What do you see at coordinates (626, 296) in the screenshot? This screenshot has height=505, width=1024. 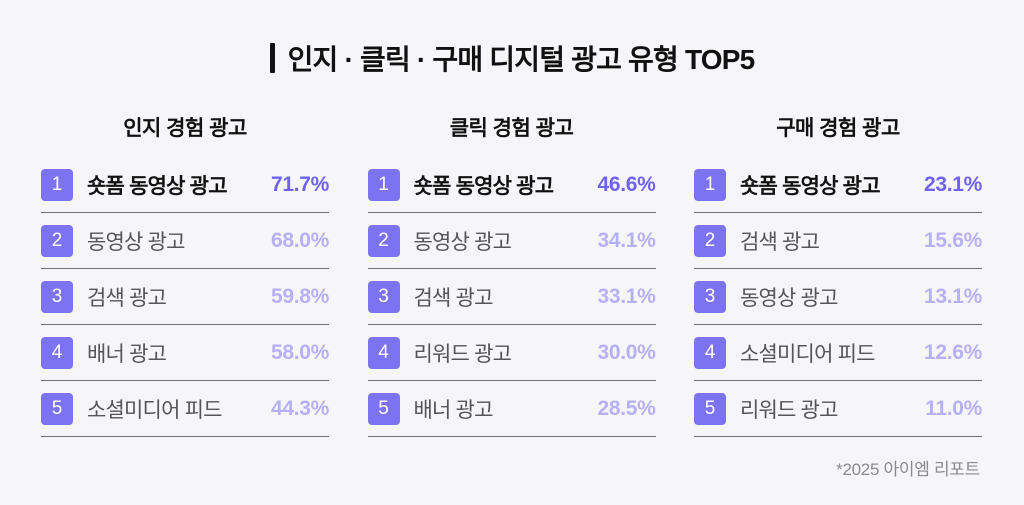 I see `item-value: 33.1%` at bounding box center [626, 296].